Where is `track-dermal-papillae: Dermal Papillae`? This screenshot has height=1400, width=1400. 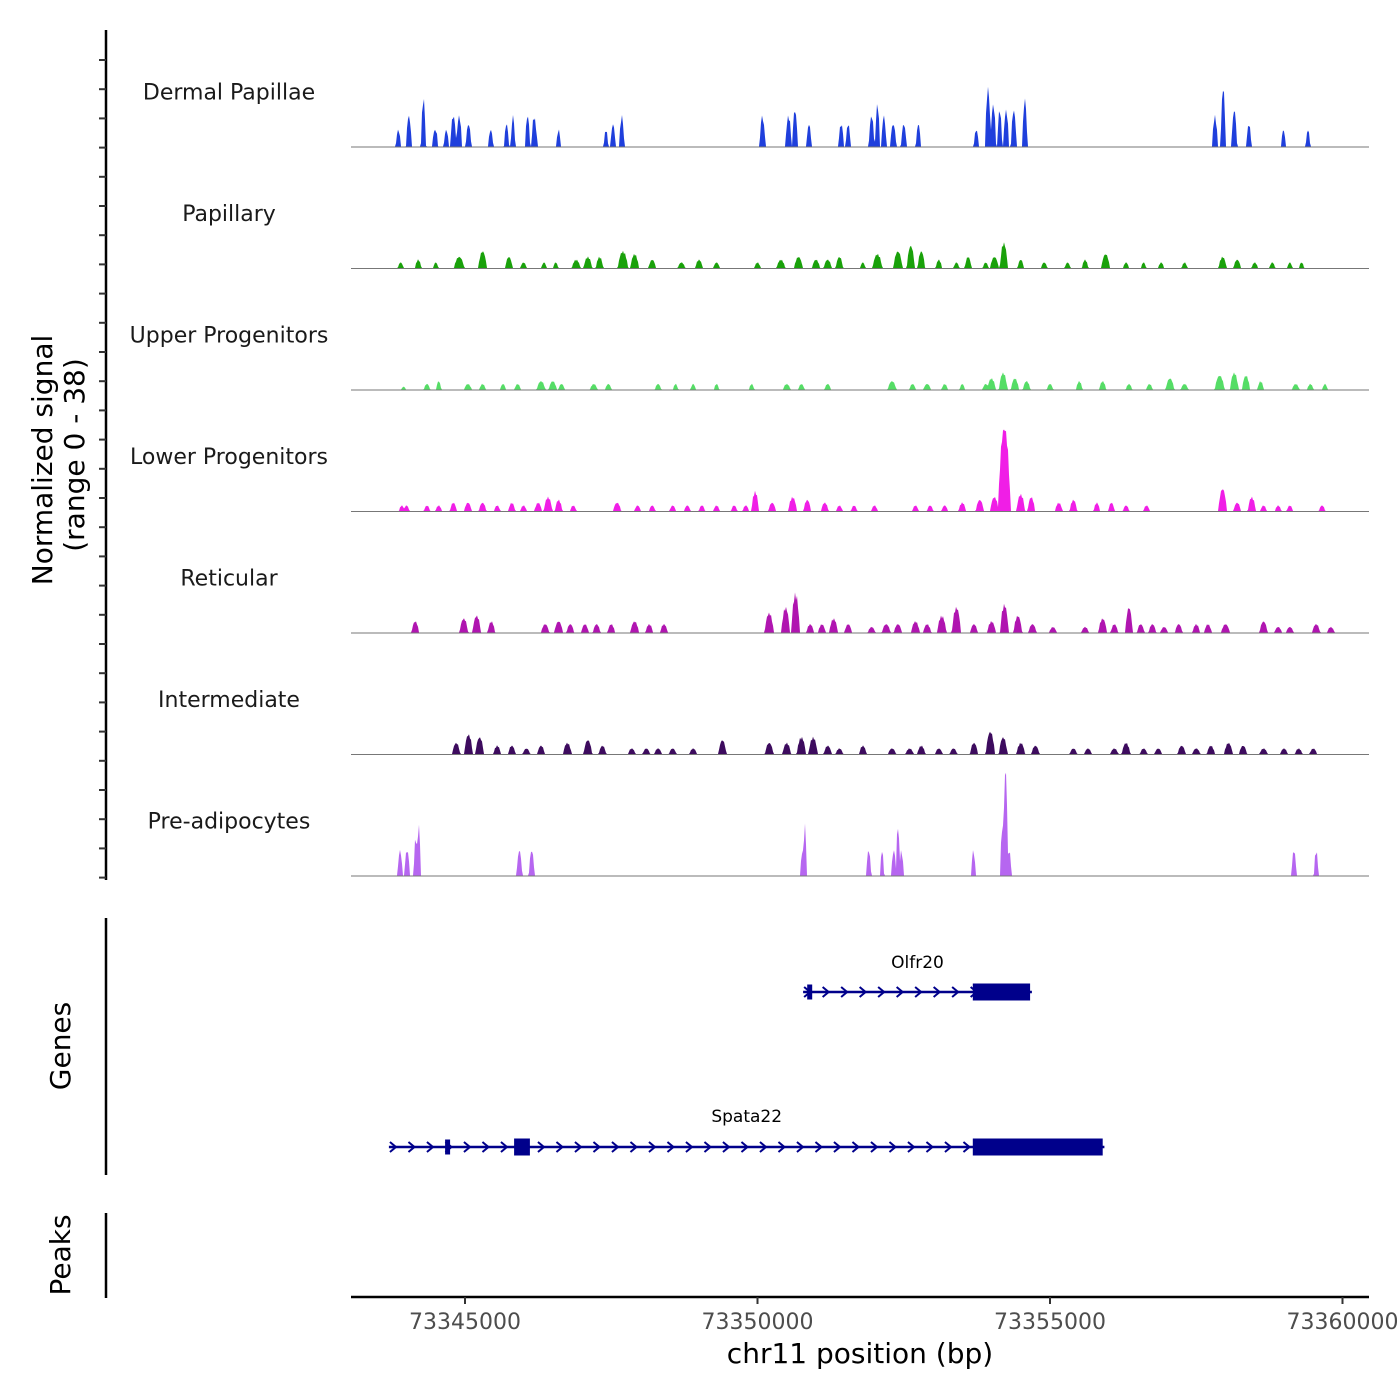
track-dermal-papillae: Dermal Papillae is located at coordinates (756, 114).